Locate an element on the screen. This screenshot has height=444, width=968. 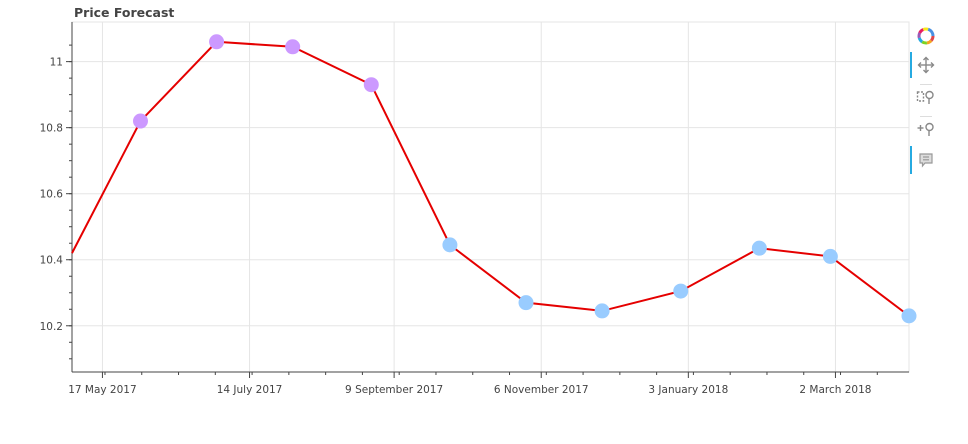
x-tick-label: 6 November 2017 is located at coordinates (541, 390).